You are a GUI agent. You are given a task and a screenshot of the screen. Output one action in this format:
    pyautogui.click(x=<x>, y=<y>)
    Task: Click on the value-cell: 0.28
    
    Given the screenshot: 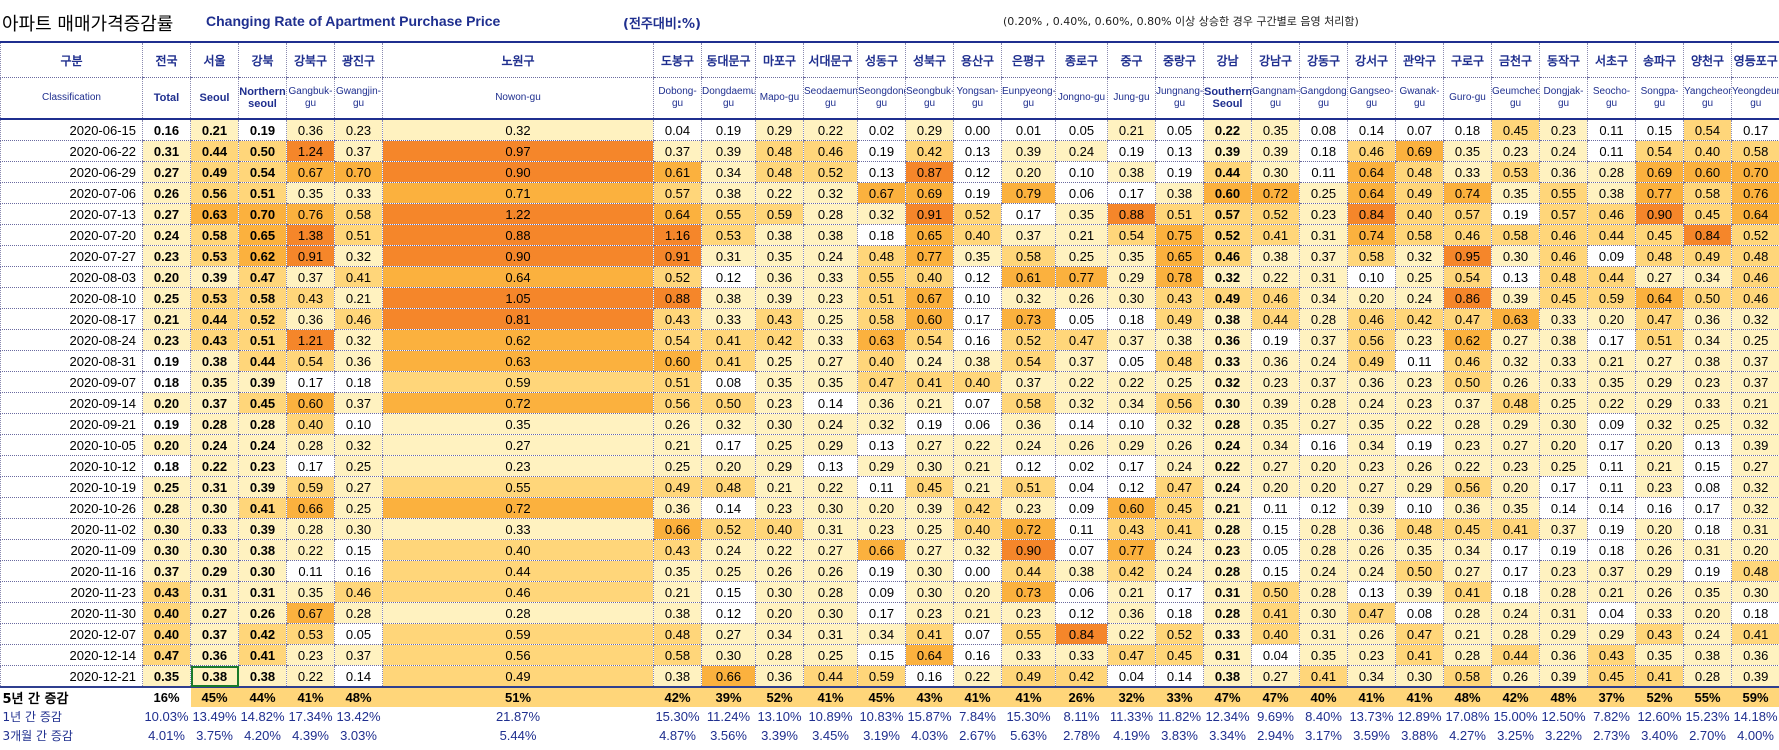 What is the action you would take?
    pyautogui.click(x=358, y=613)
    